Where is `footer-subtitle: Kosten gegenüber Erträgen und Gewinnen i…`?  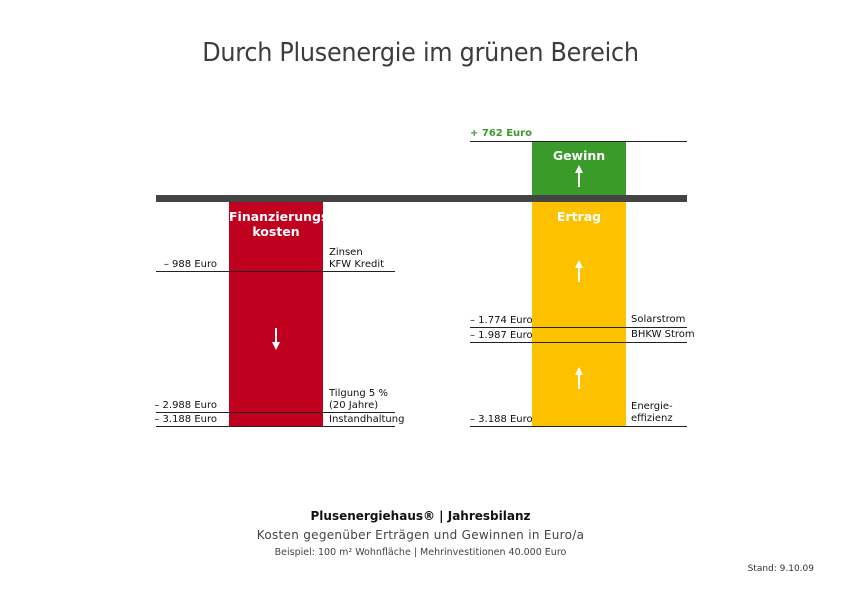 footer-subtitle: Kosten gegenüber Erträgen und Gewinnen i… is located at coordinates (420, 535).